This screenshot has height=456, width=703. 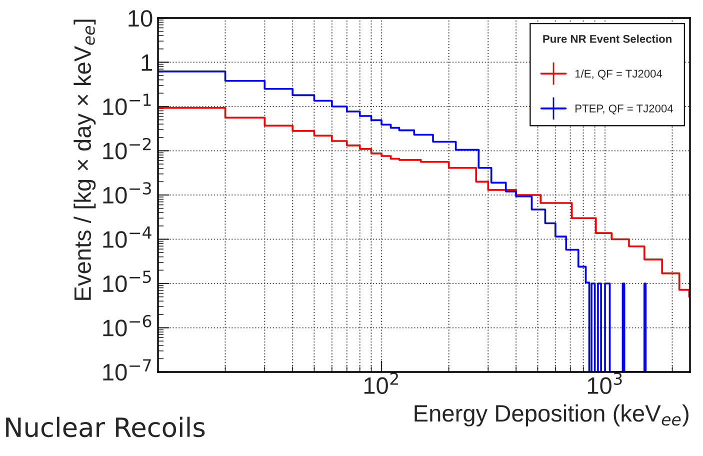 What do you see at coordinates (127, 105) in the screenshot?
I see `y-tick-label: 10$^{−1}$` at bounding box center [127, 105].